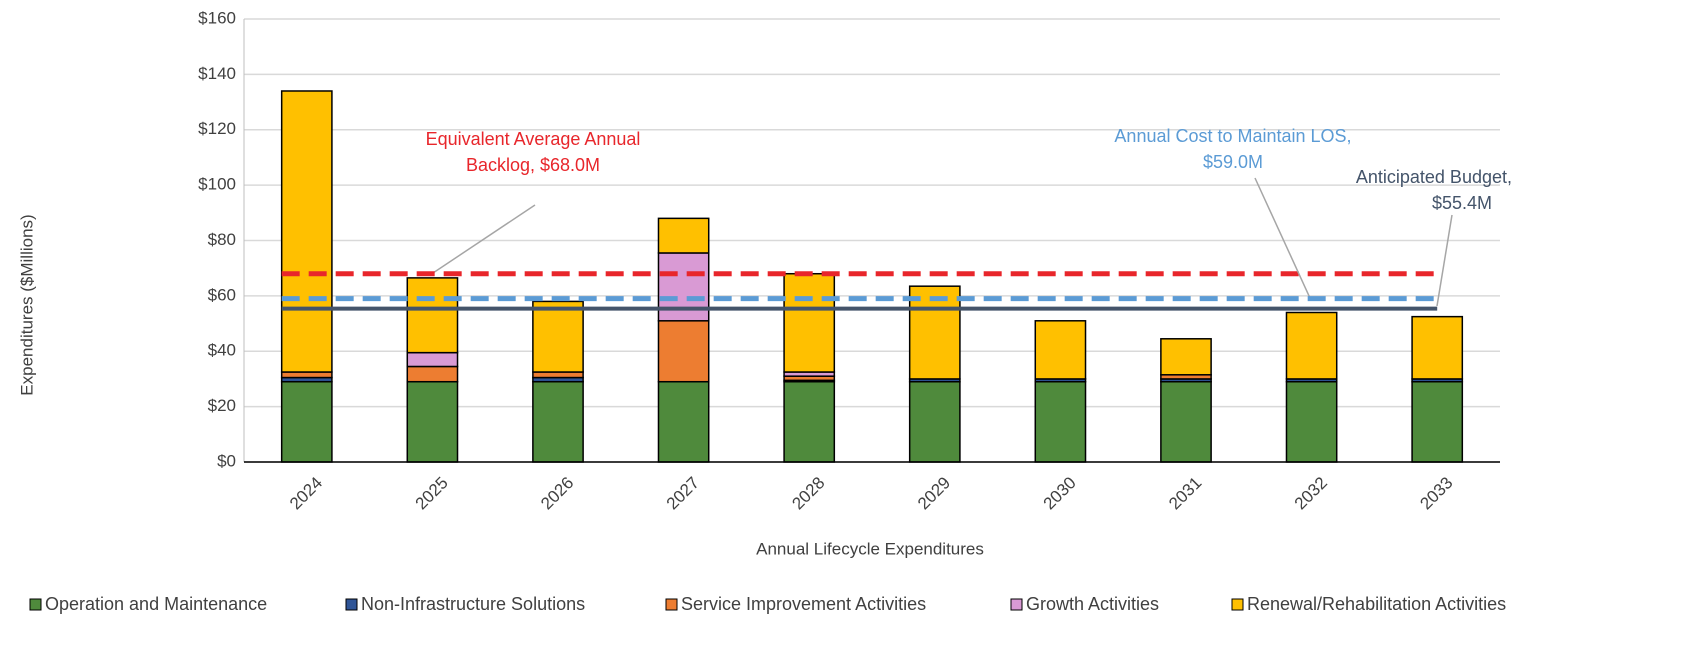 This screenshot has height=670, width=1702. Describe the element at coordinates (222, 350) in the screenshot. I see `y-tick-label: $40` at that location.